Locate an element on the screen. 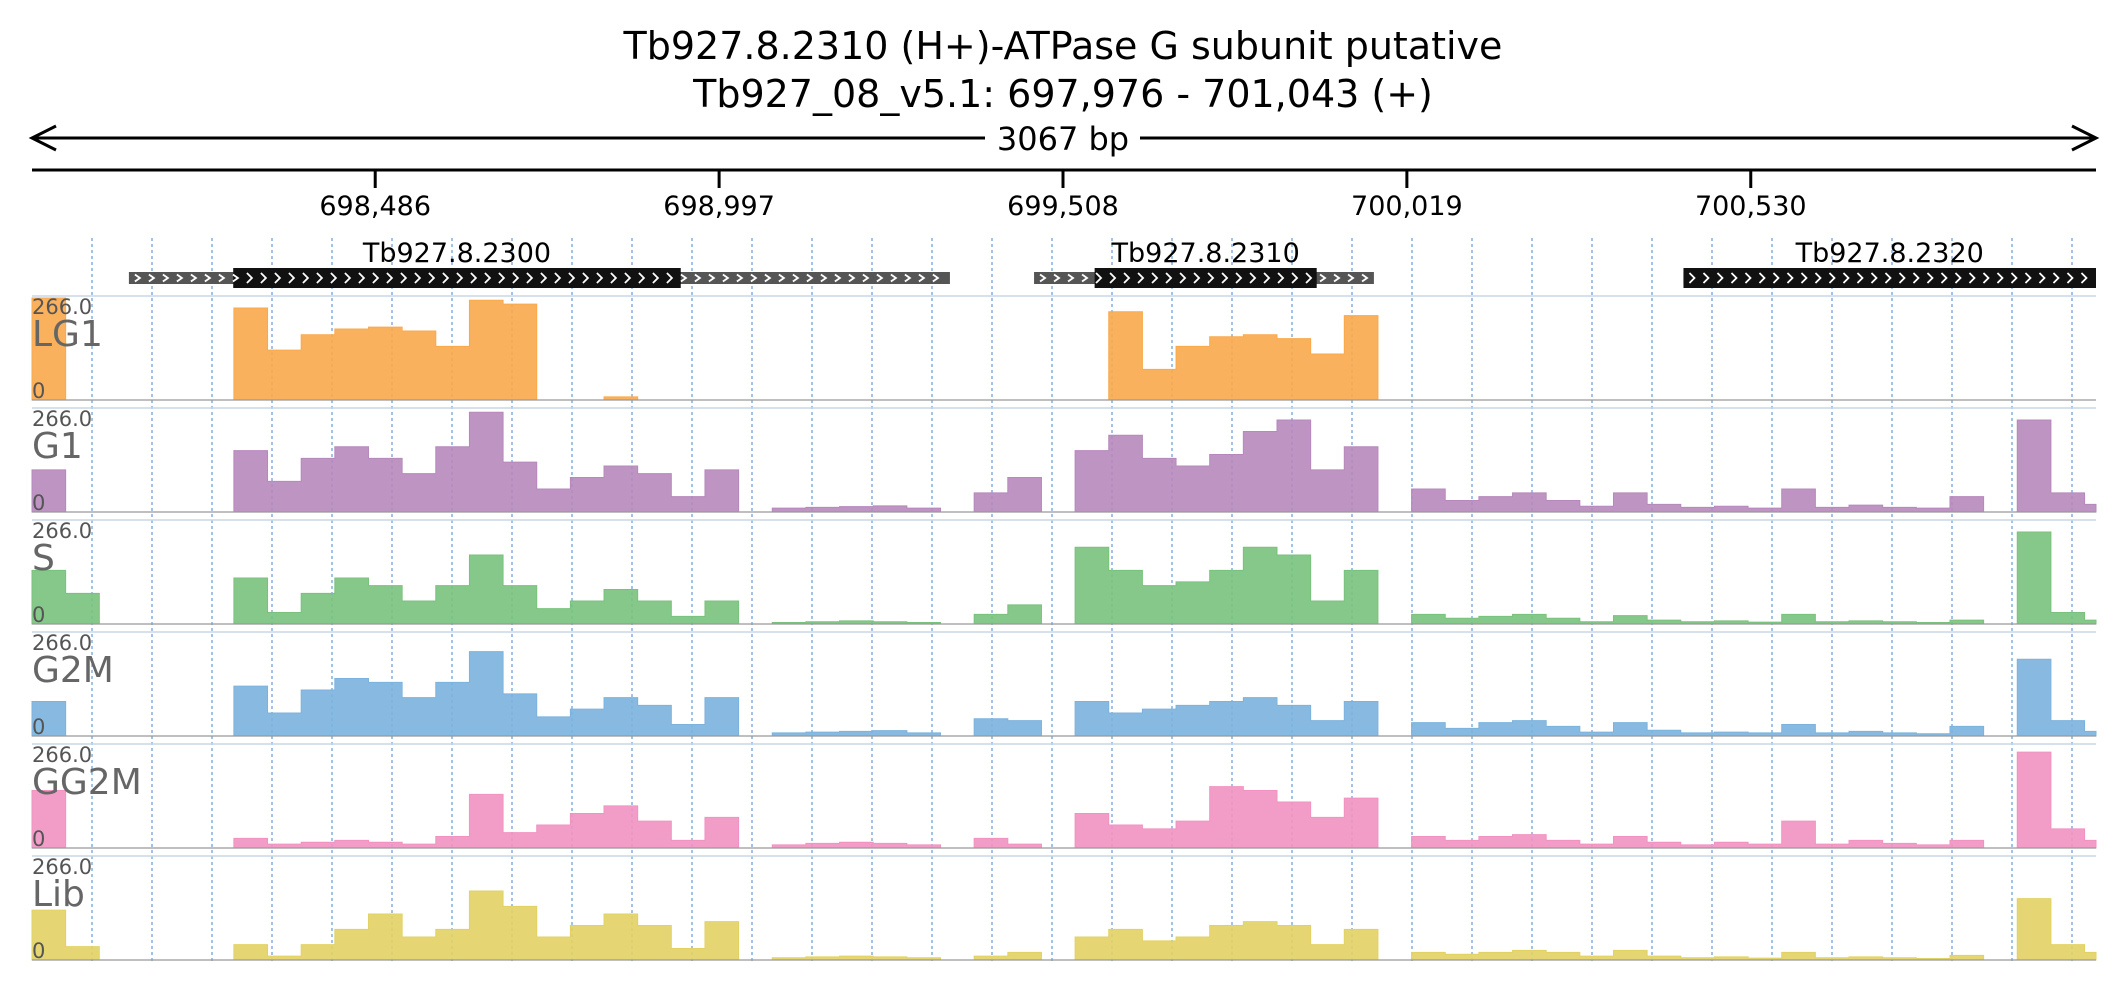 The image size is (2126, 1000). span-indicator: 3067 bp is located at coordinates (1064, 139).